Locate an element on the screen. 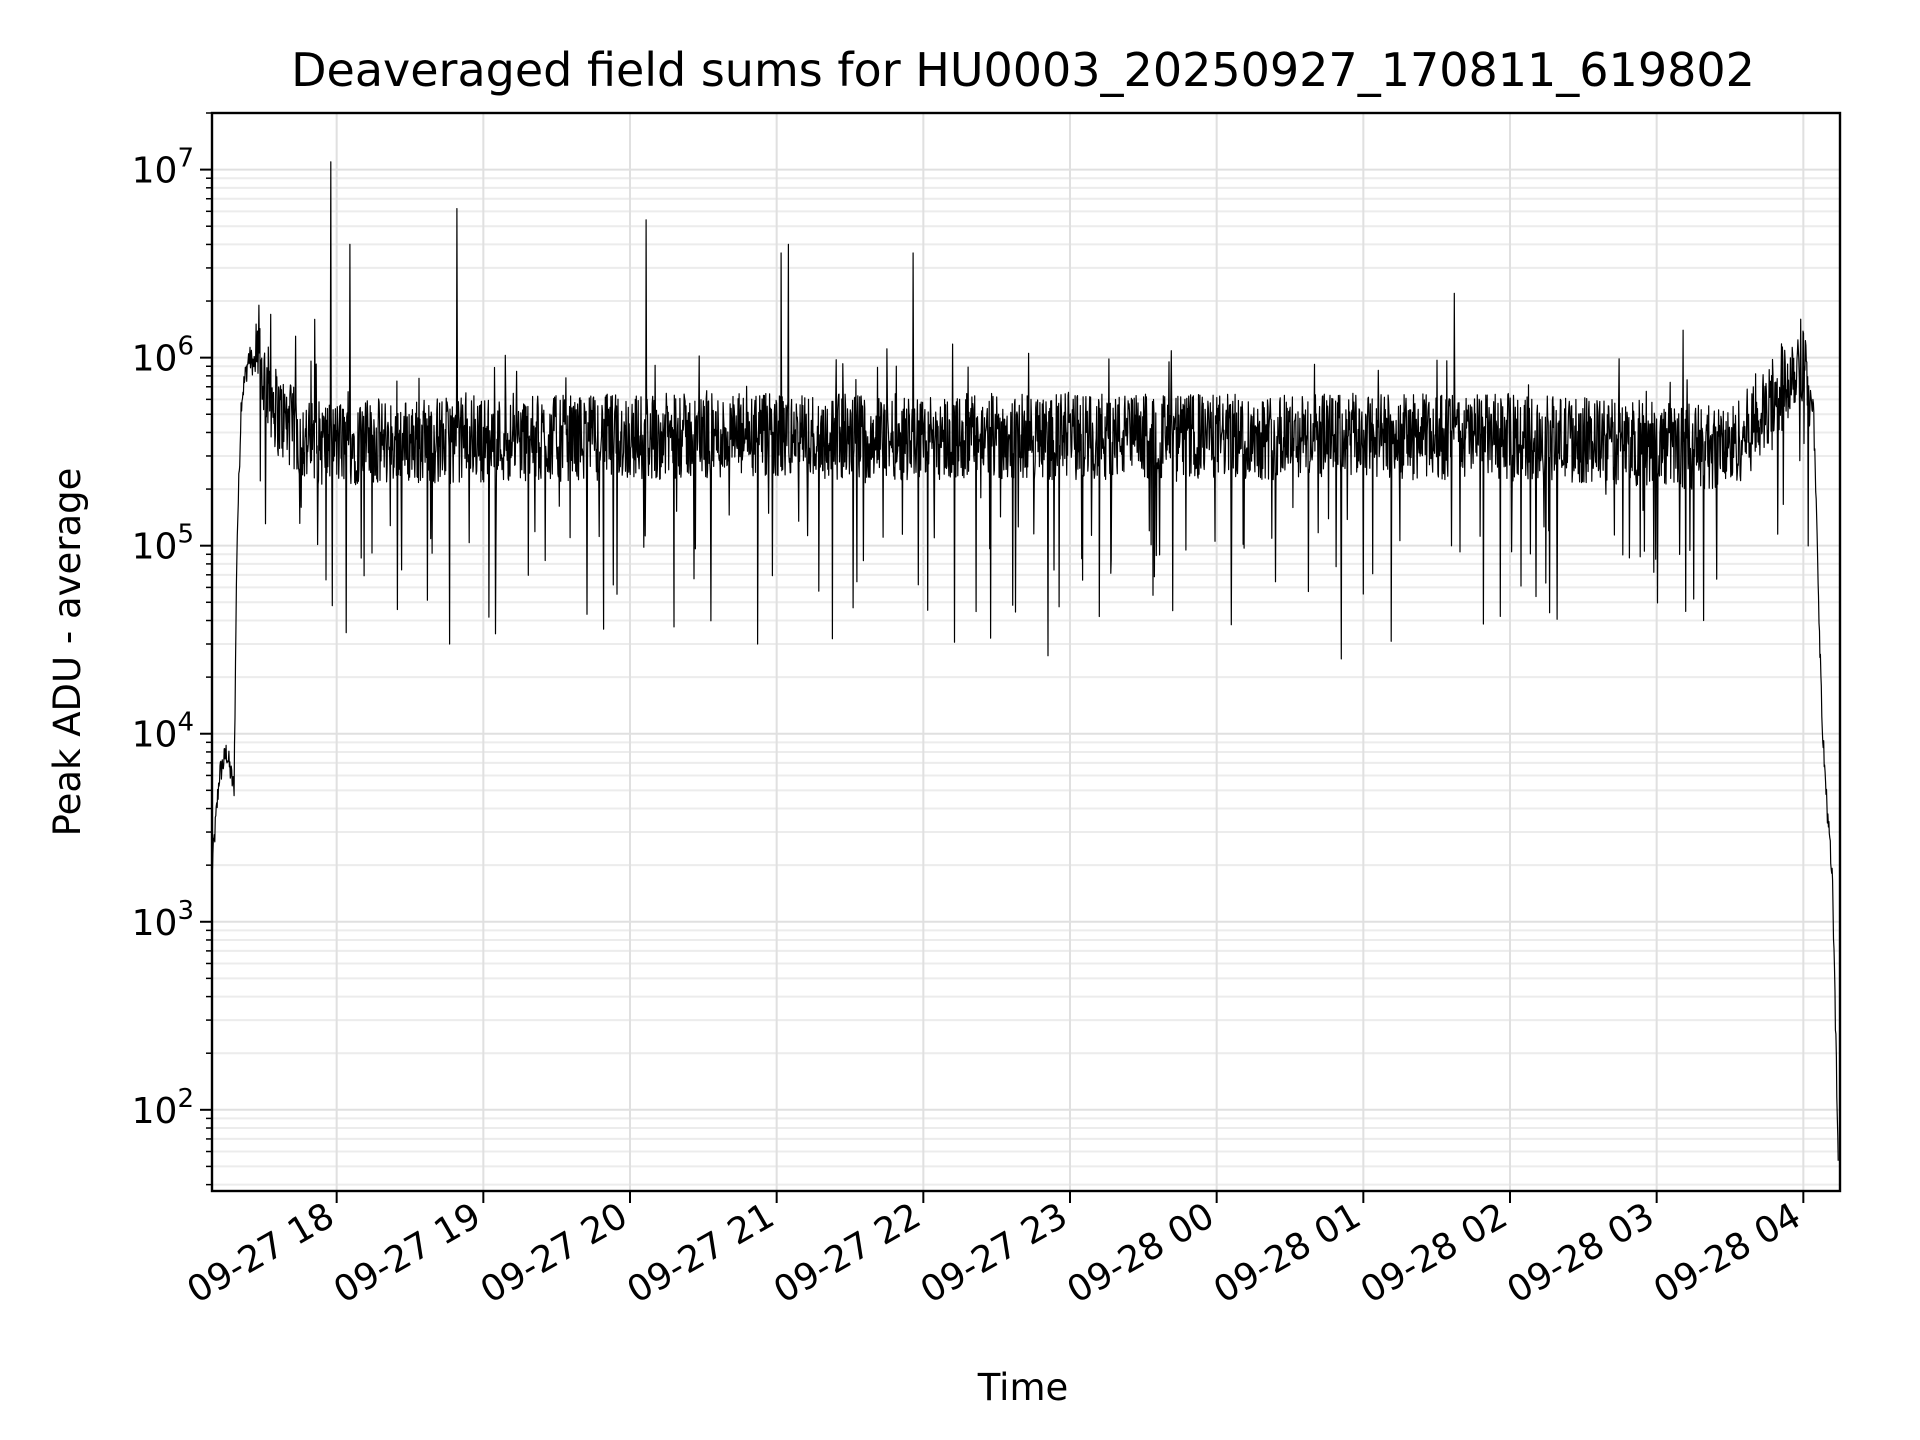  y-axis: 10² 10³ 10⁴ 10⁵ 10⁶ 10⁷ is located at coordinates (172, 649).